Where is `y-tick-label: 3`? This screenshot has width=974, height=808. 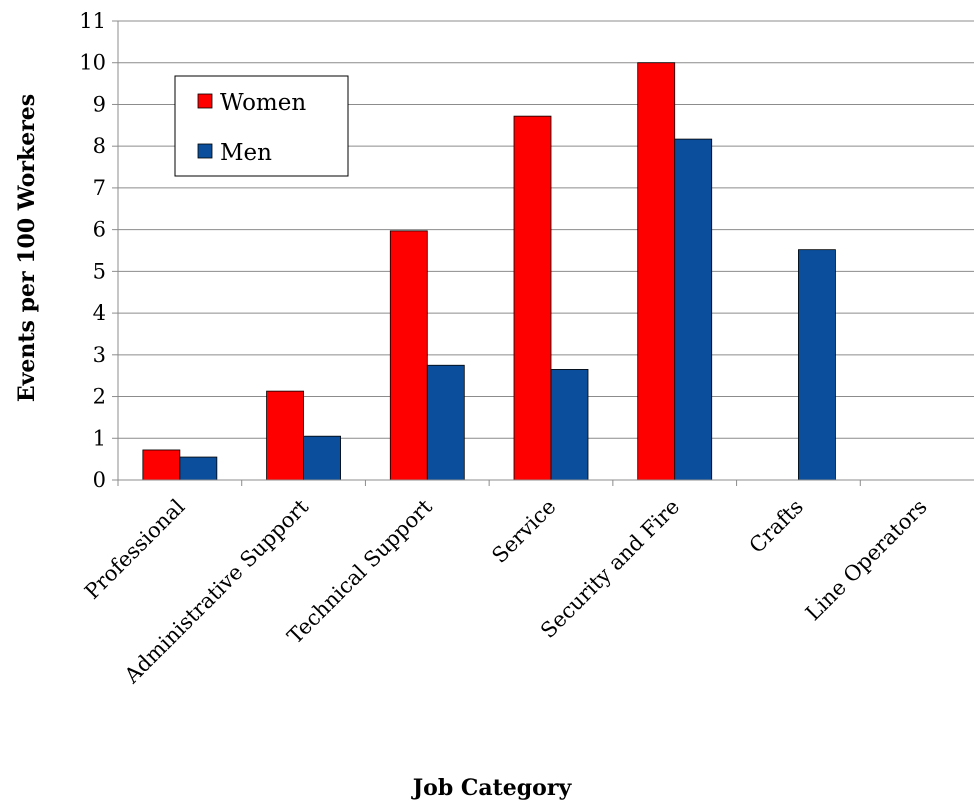 y-tick-label: 3 is located at coordinates (99, 355).